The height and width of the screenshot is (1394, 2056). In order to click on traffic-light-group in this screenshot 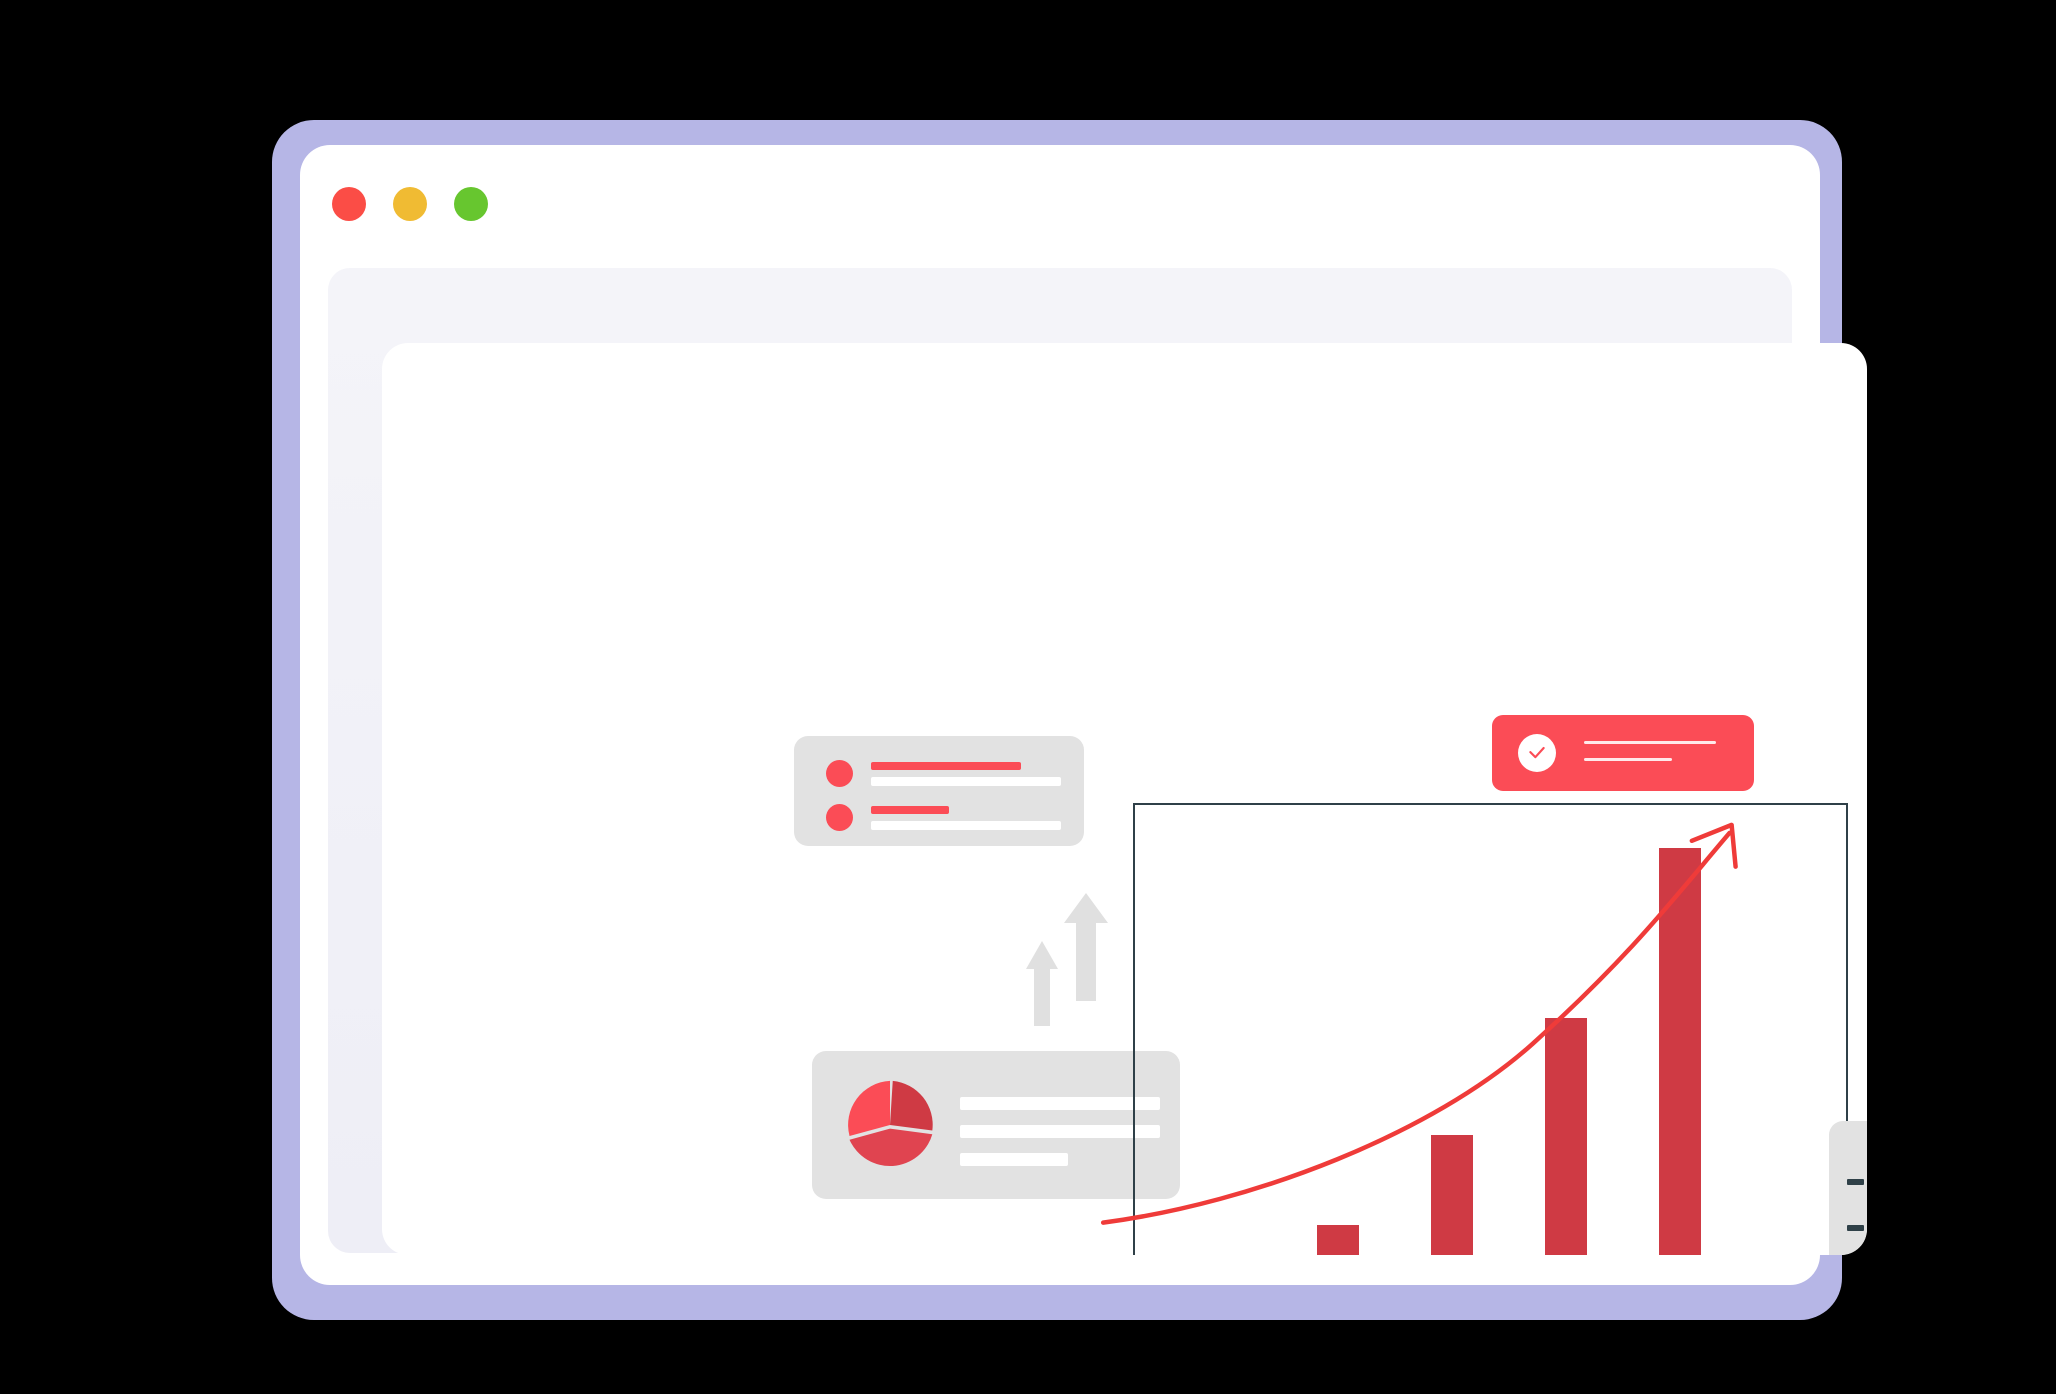, I will do `click(410, 204)`.